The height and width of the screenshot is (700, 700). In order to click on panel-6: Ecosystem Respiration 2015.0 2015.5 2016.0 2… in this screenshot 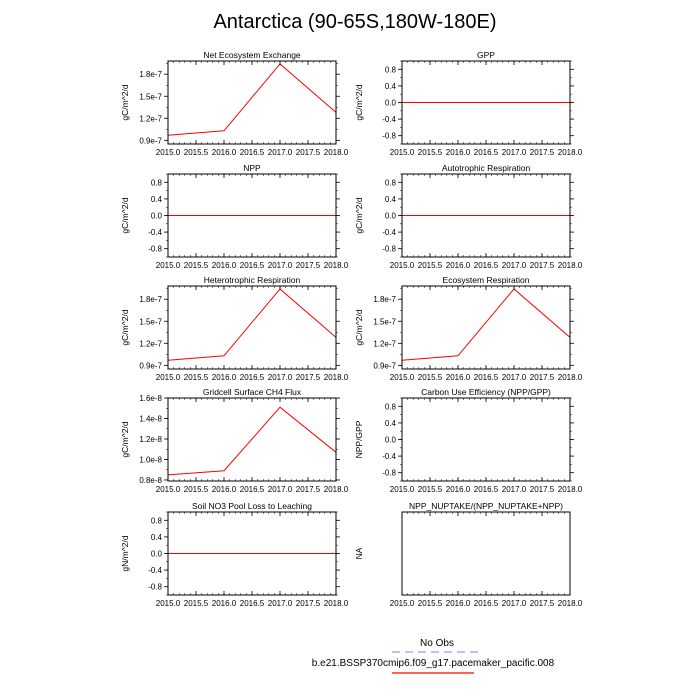, I will do `click(468, 328)`.